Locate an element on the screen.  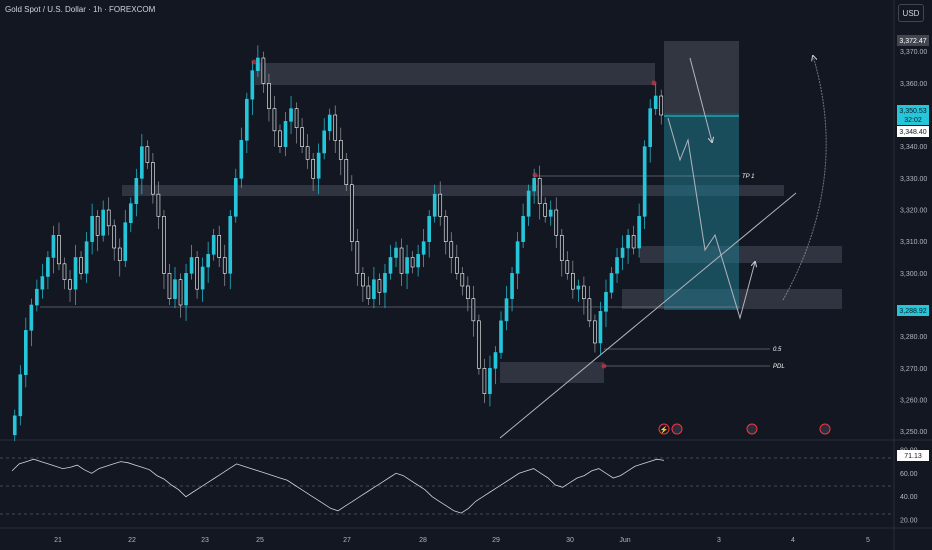
projection-arc is located at coordinates (804, 178).